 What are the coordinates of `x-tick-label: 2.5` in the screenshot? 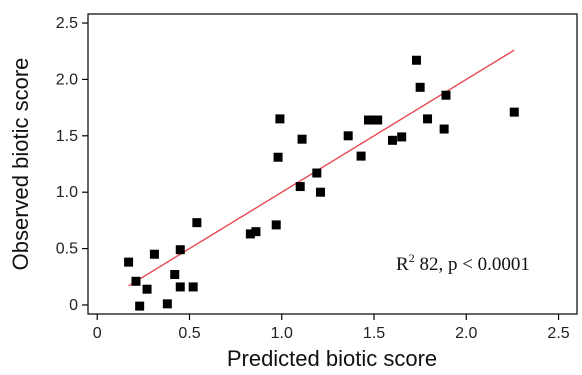 It's located at (558, 333).